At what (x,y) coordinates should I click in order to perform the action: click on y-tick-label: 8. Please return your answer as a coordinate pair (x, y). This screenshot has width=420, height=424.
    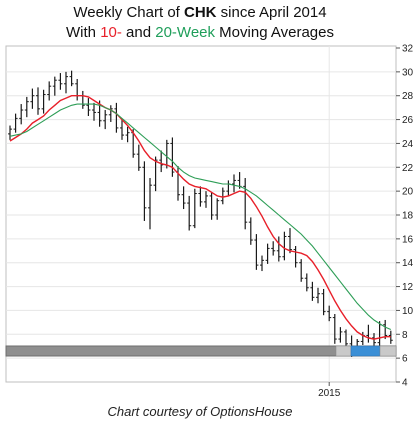
    Looking at the image, I should click on (405, 335).